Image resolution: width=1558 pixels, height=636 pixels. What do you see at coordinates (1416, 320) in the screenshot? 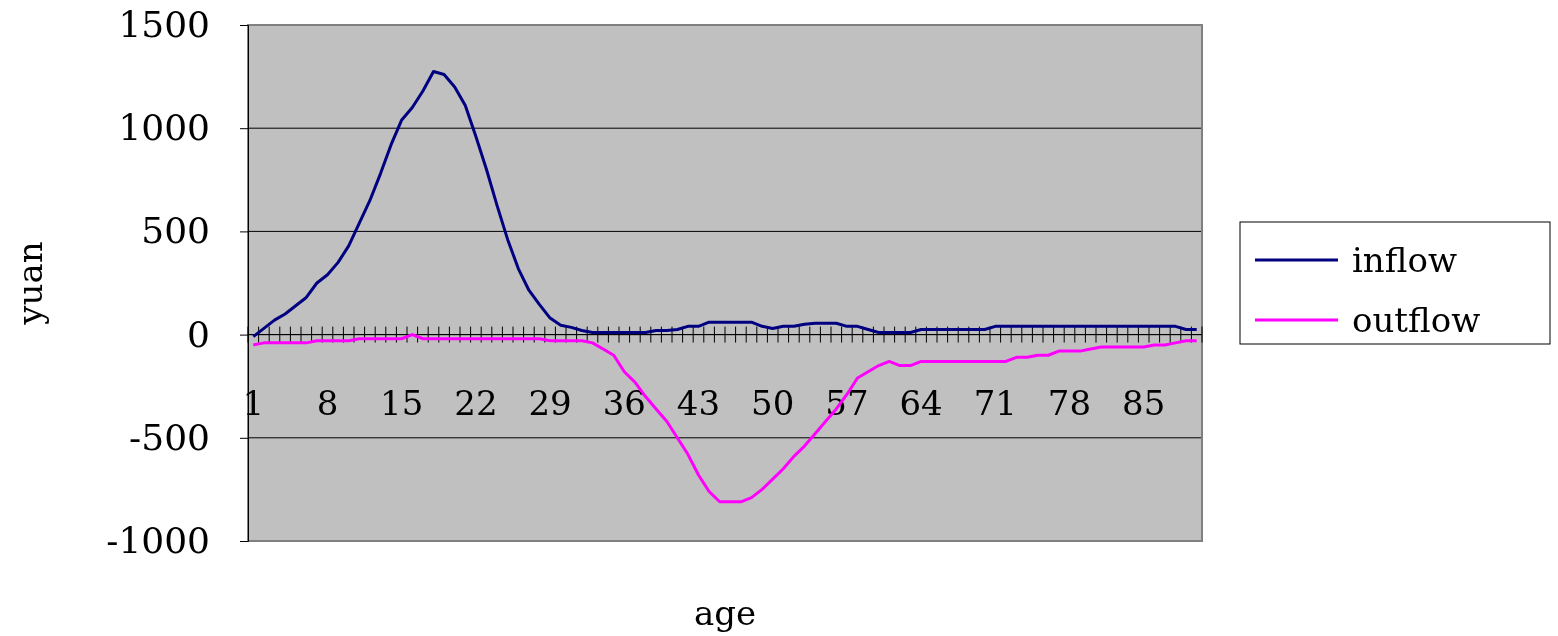
I see `legend-label: outflow` at bounding box center [1416, 320].